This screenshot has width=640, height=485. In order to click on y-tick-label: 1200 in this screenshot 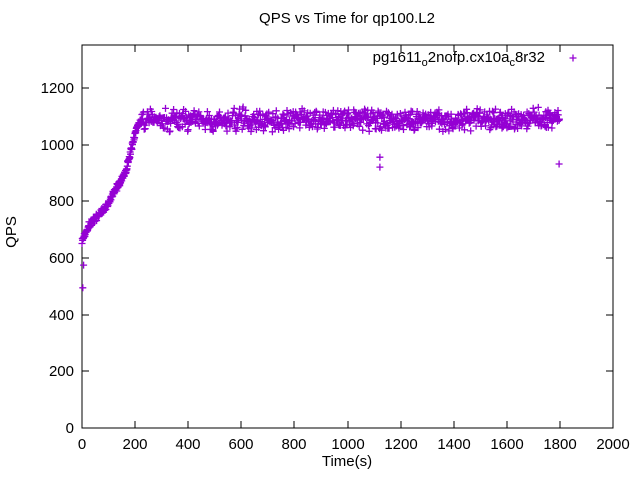, I will do `click(57, 88)`.